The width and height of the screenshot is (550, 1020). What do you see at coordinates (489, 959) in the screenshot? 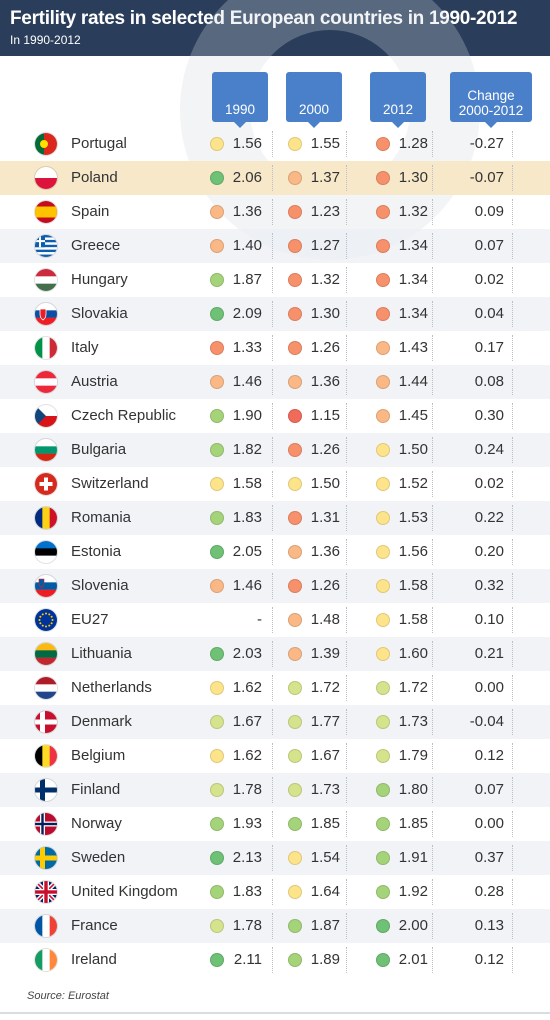
I see `value-change: 0.12` at bounding box center [489, 959].